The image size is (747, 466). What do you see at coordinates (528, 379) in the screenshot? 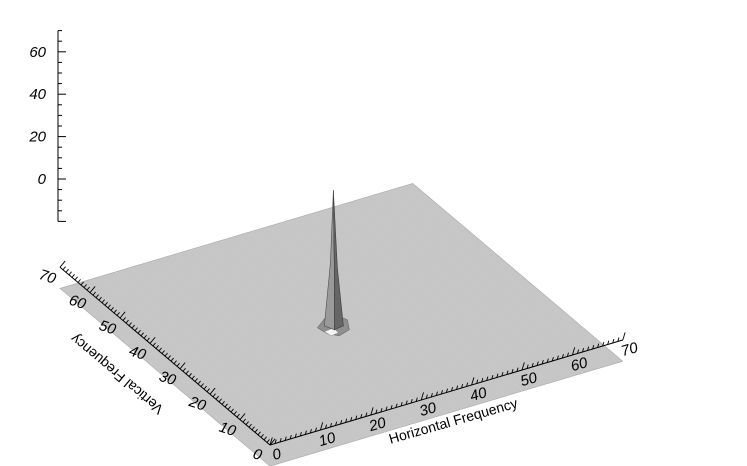
I see `x-tick-label: 50` at bounding box center [528, 379].